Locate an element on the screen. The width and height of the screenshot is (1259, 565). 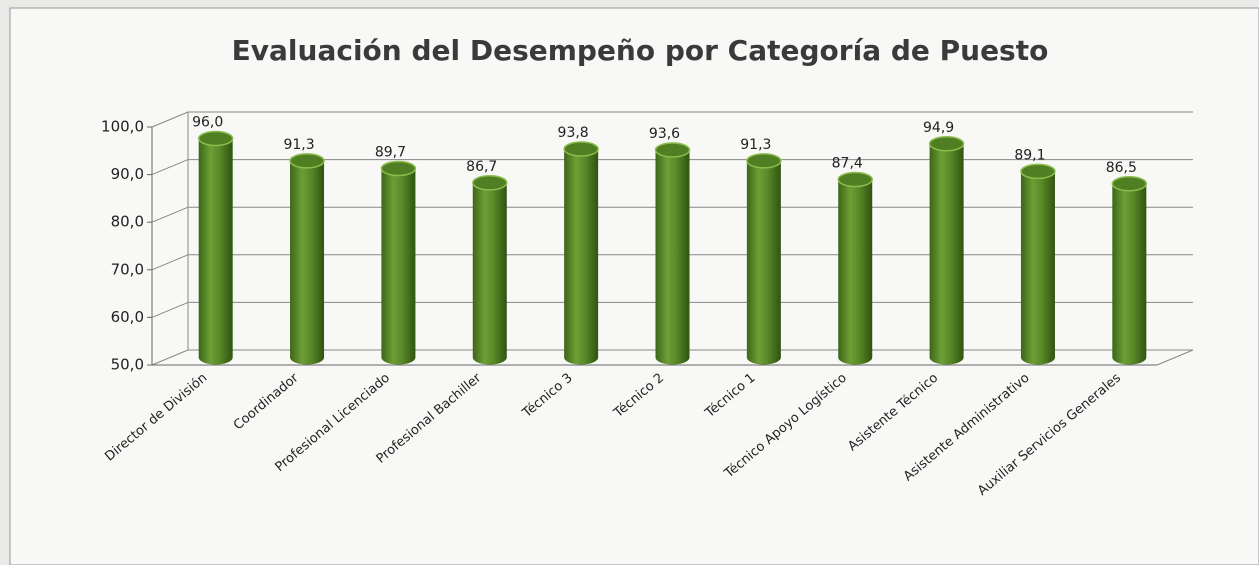
y-tick-label: 100,0 is located at coordinates (122, 127).